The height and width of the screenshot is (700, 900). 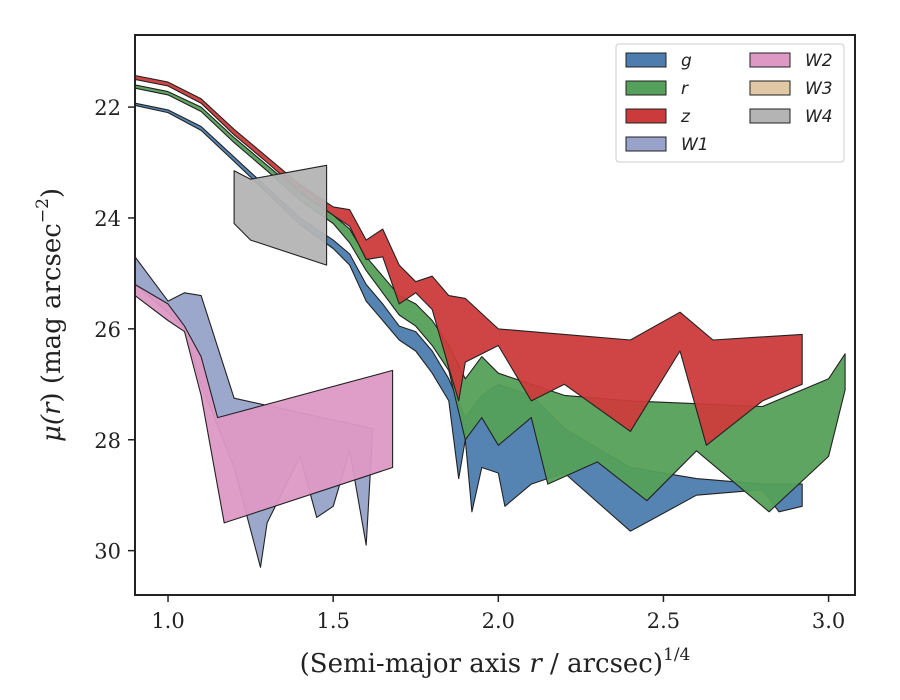 What do you see at coordinates (646, 144) in the screenshot?
I see `legend-swatch-W1` at bounding box center [646, 144].